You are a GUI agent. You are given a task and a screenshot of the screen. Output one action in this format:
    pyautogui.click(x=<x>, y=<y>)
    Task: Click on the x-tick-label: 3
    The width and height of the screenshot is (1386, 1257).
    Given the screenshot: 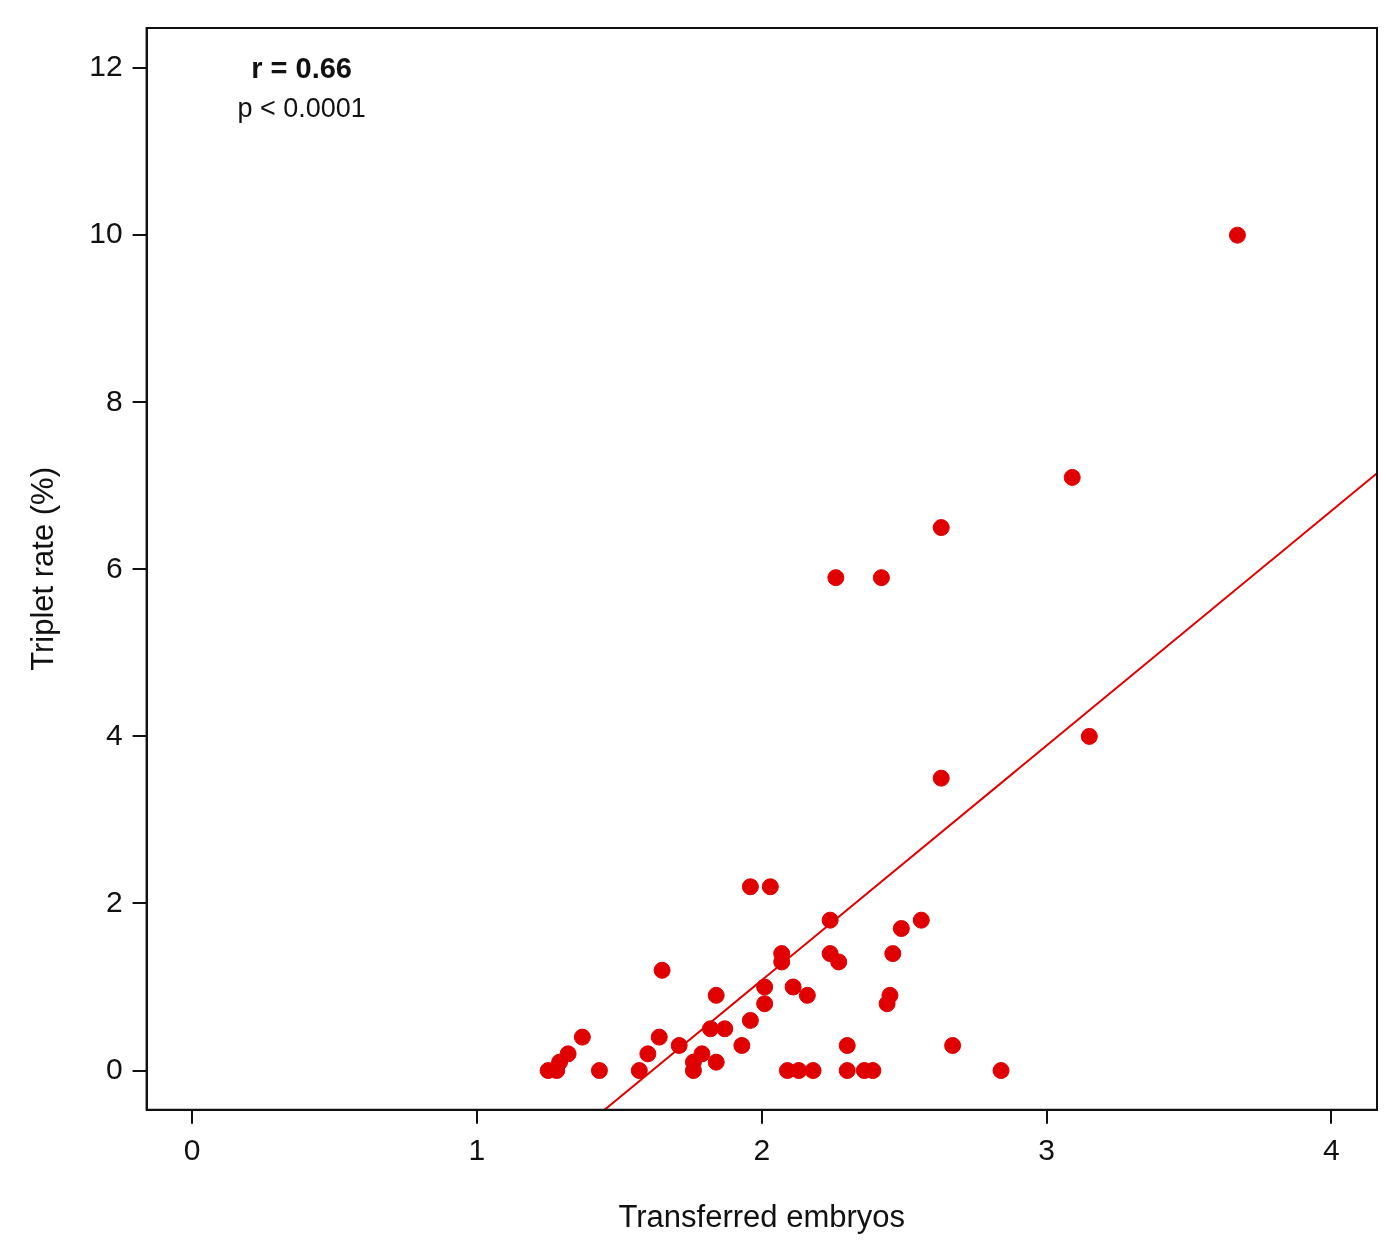 What is the action you would take?
    pyautogui.click(x=1046, y=1150)
    